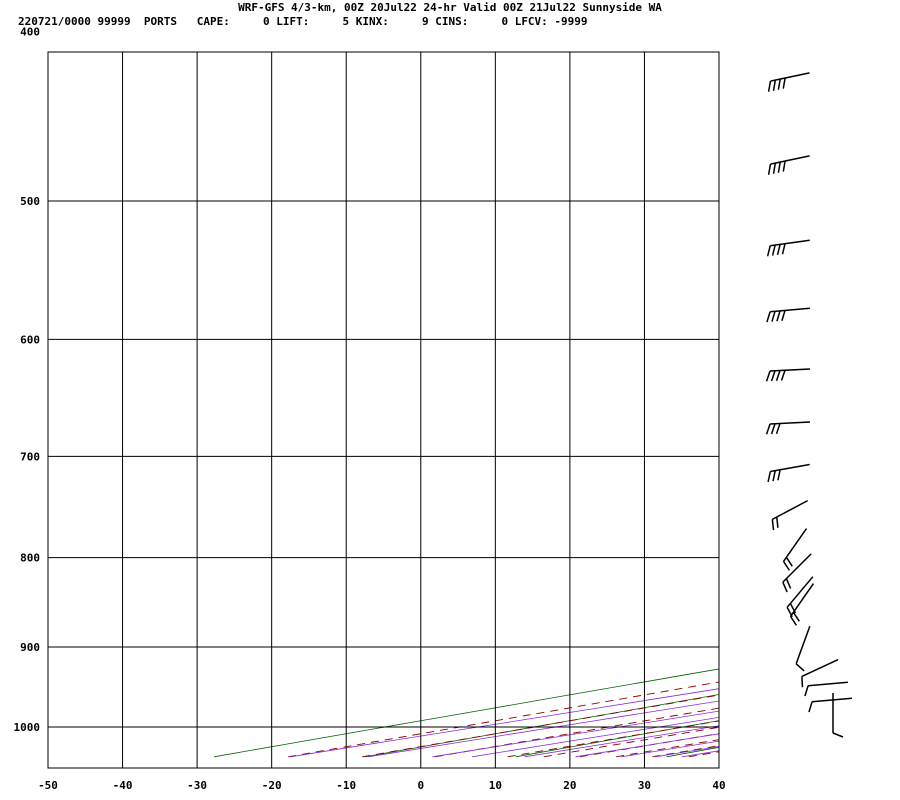 This screenshot has width=900, height=800. I want to click on pressure-tick-label: 800, so click(30, 558).